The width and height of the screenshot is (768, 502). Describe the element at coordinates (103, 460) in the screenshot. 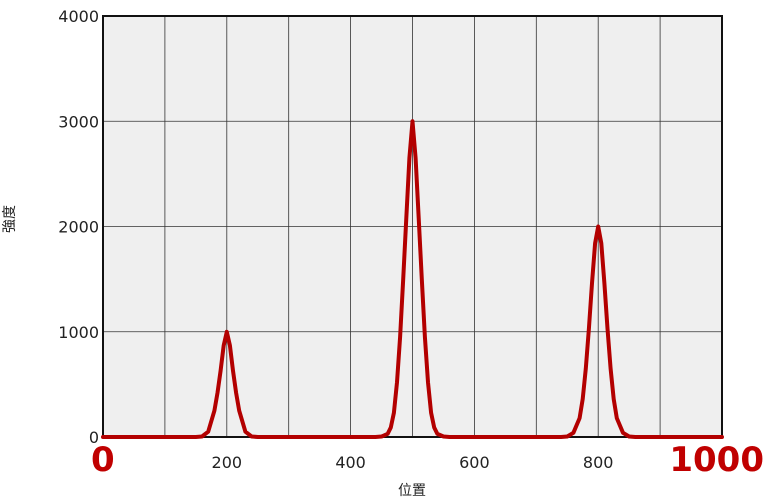

I see `x-tick-label-edge: 0` at that location.